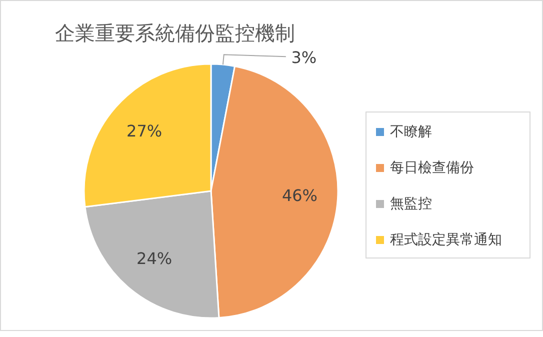  I want to click on legend-label: 每日檢查備份, so click(432, 168).